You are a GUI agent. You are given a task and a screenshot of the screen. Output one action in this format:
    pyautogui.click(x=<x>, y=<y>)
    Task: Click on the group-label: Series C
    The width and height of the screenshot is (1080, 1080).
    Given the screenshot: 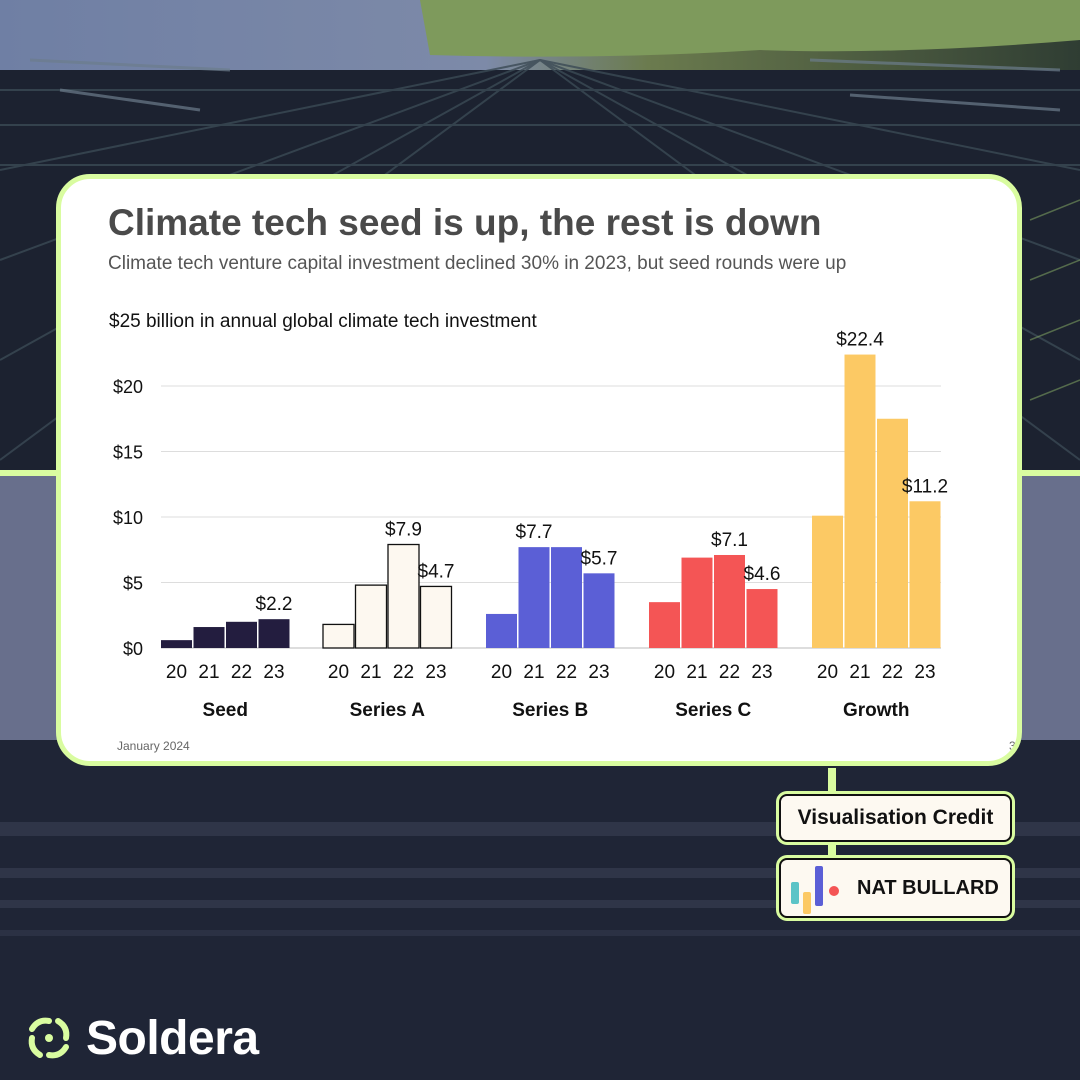 What is the action you would take?
    pyautogui.click(x=713, y=710)
    